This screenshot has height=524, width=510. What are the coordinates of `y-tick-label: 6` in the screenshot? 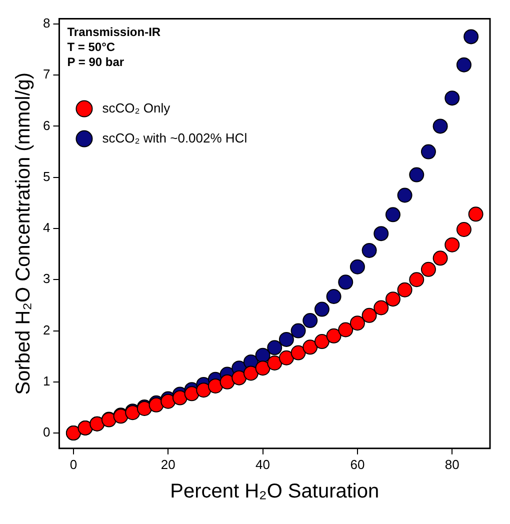 It's located at (46, 125).